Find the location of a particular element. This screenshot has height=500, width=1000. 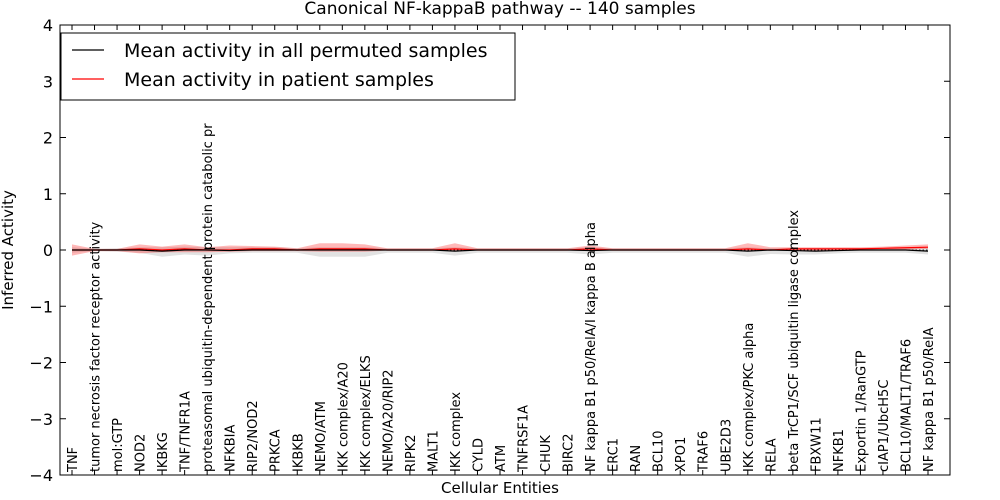

x-entity-label: UBE2D3 is located at coordinates (726, 445).